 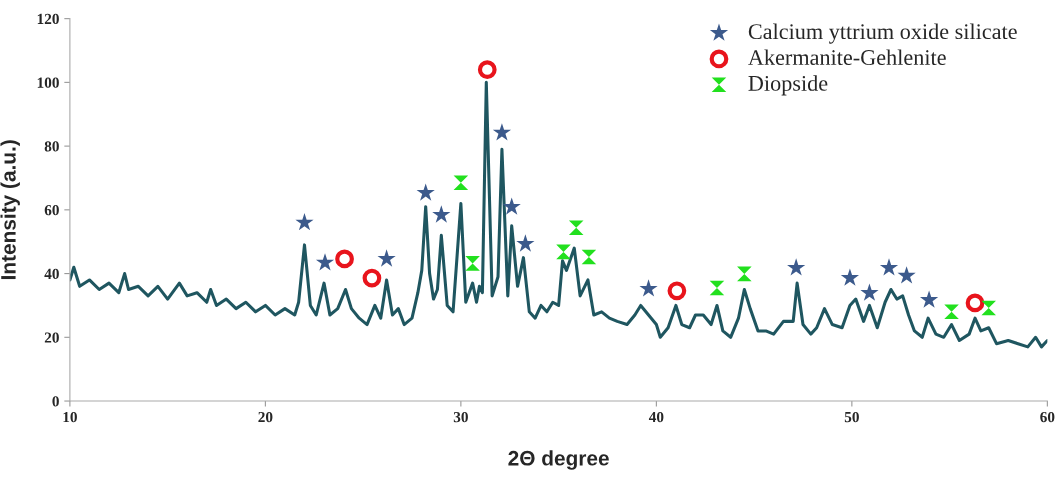 I want to click on x-axis-title: 2Θ degree, so click(x=558, y=460).